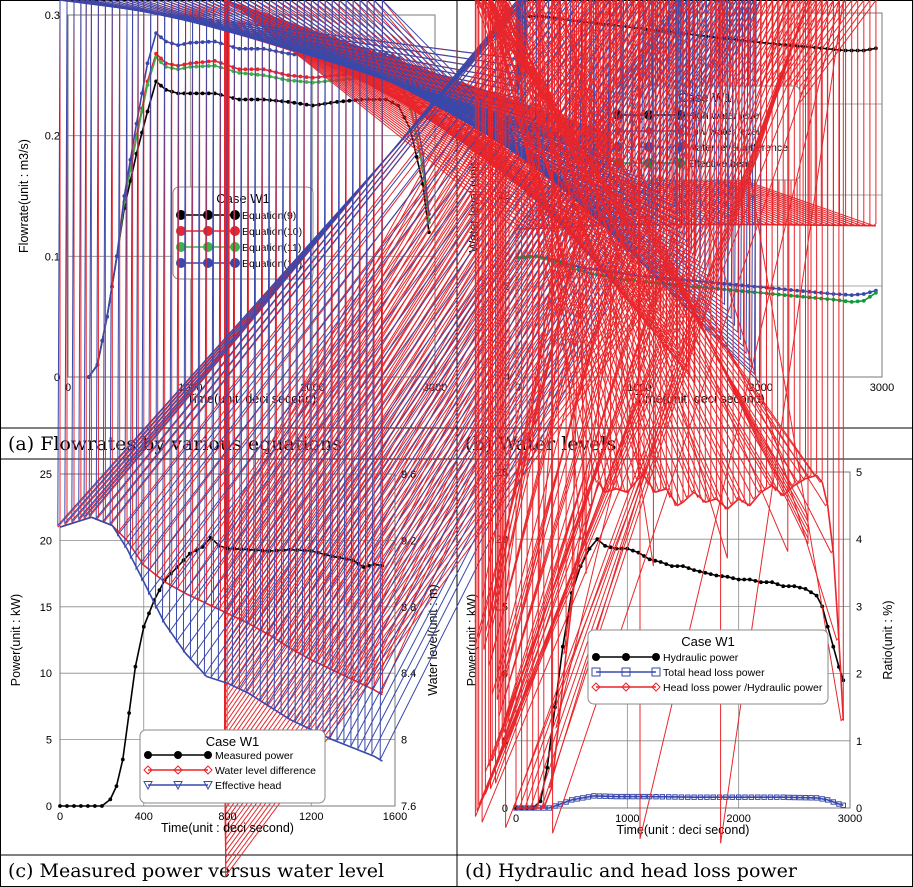  Describe the element at coordinates (408, 608) in the screenshot. I see `y-right-tick-label: 8.8` at that location.